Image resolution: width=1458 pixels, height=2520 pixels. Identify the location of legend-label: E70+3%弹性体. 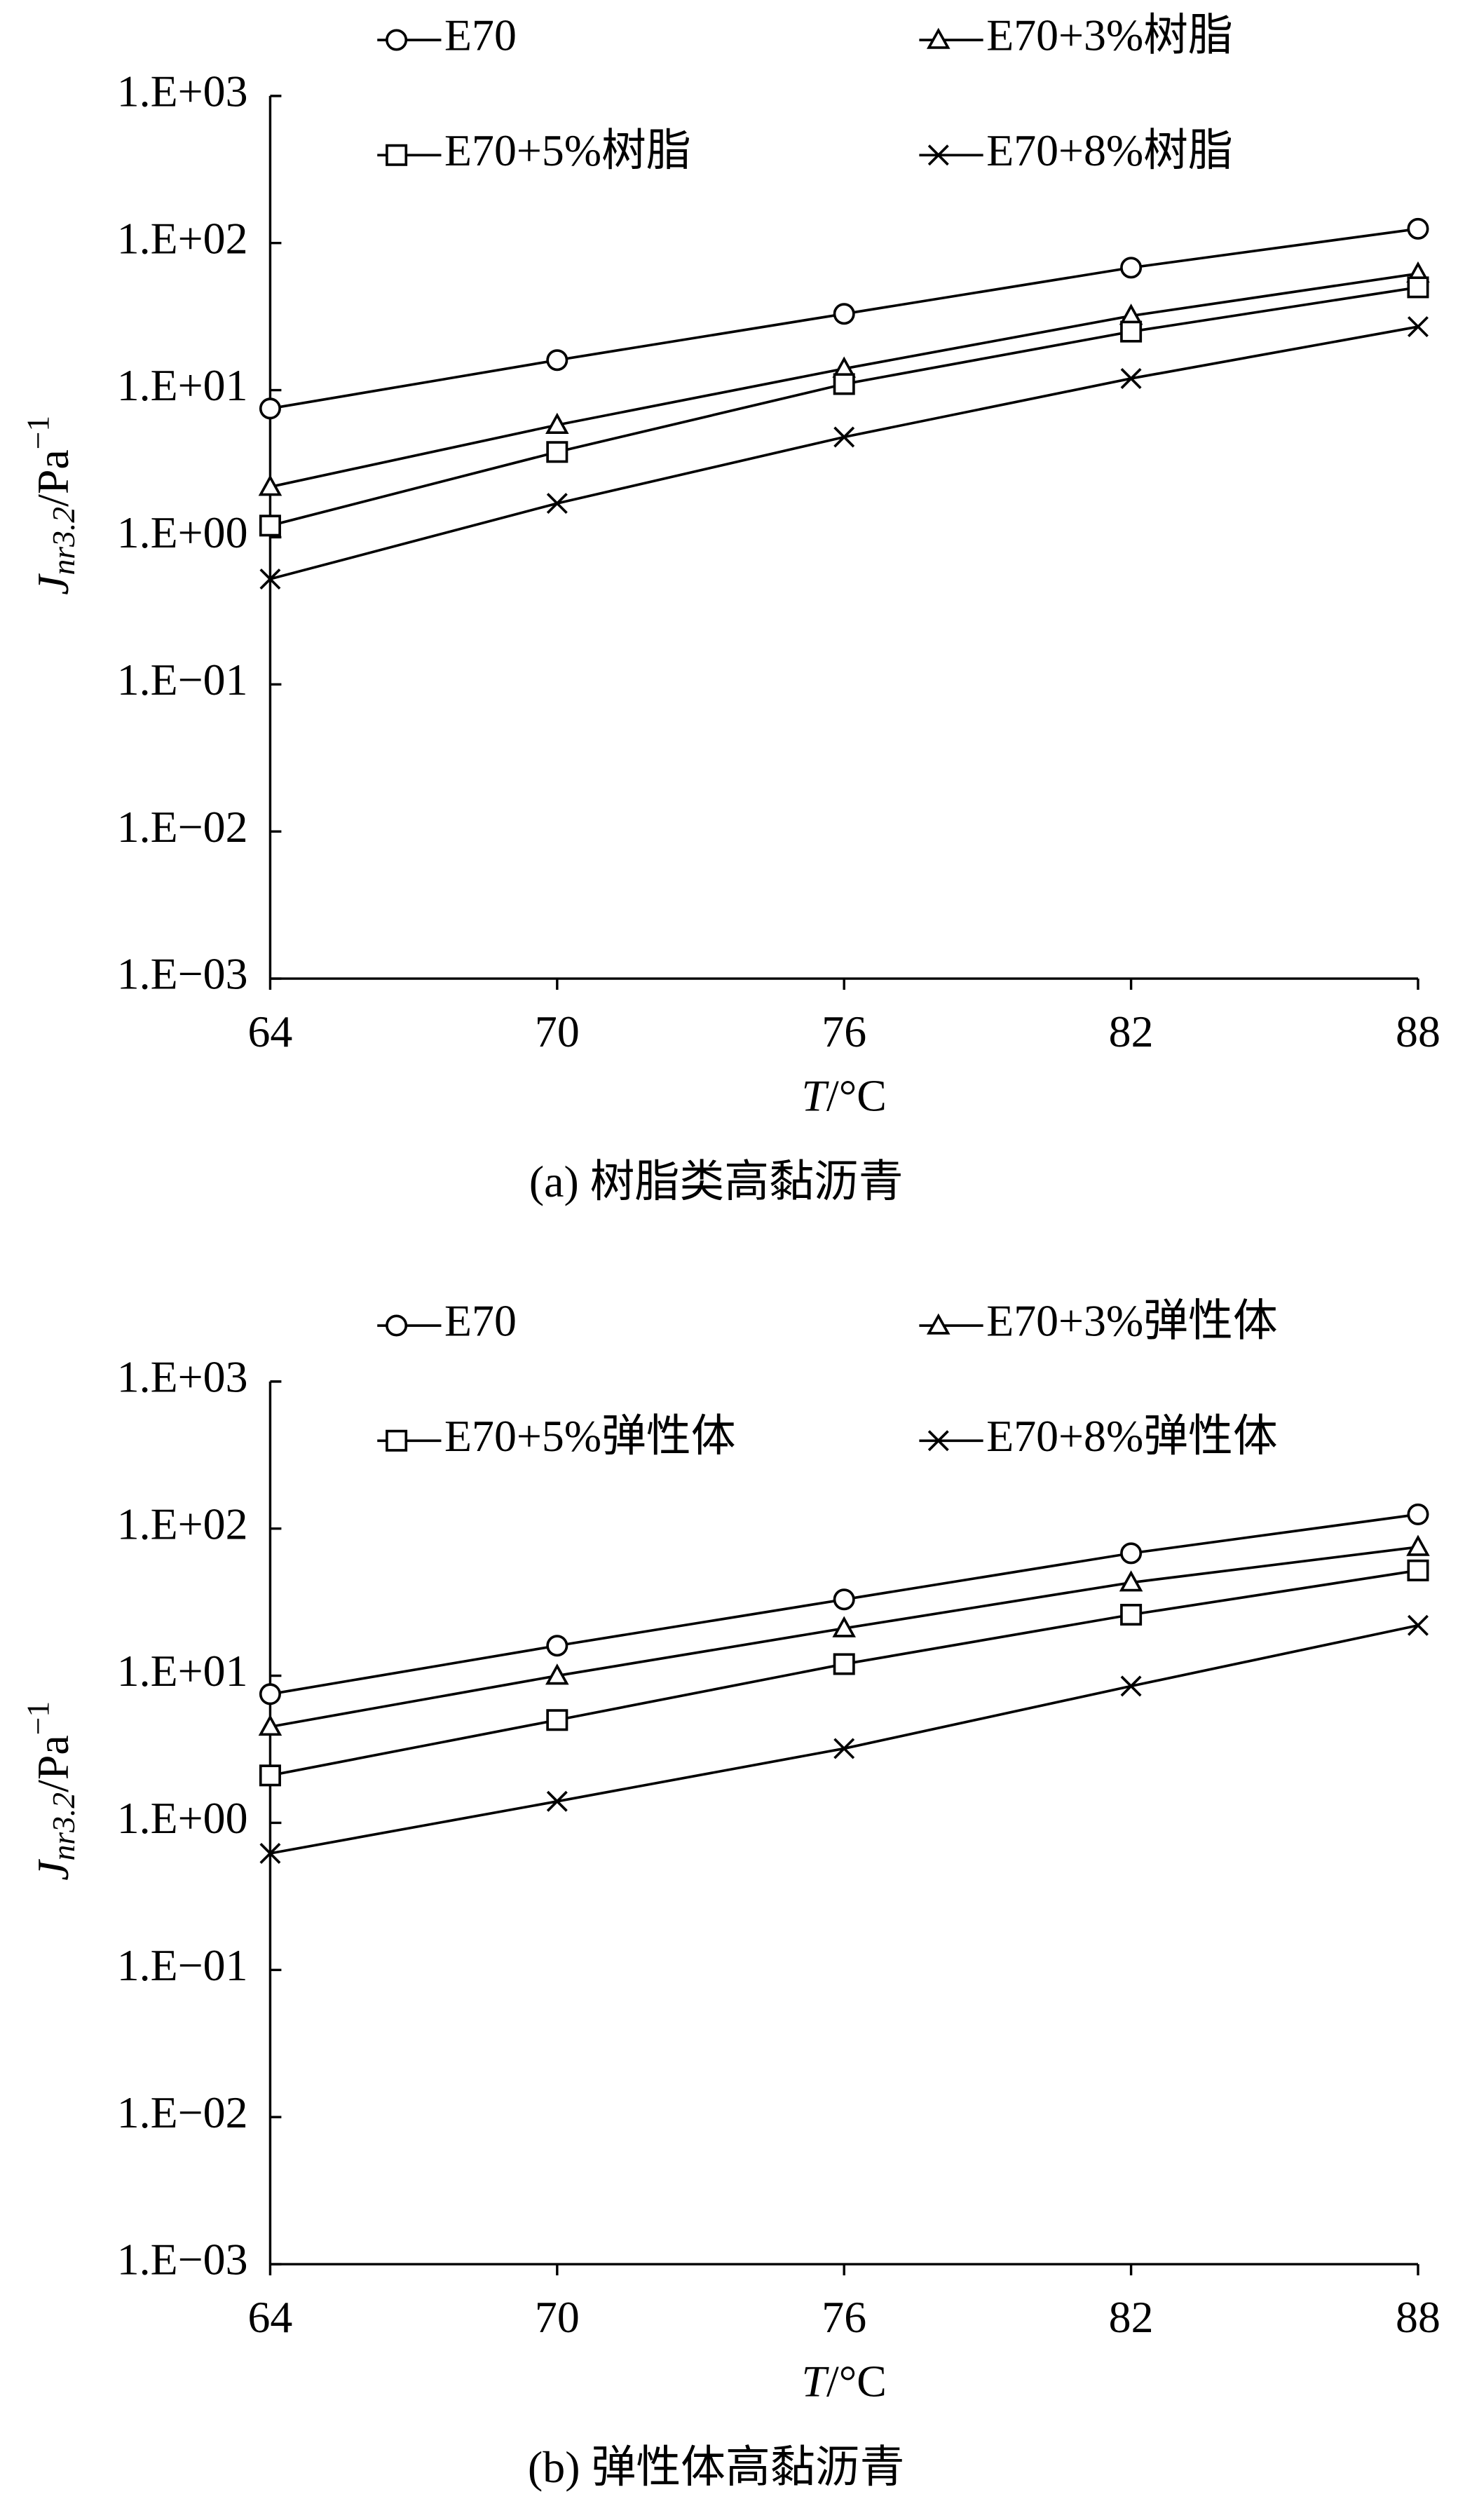
(1132, 1321).